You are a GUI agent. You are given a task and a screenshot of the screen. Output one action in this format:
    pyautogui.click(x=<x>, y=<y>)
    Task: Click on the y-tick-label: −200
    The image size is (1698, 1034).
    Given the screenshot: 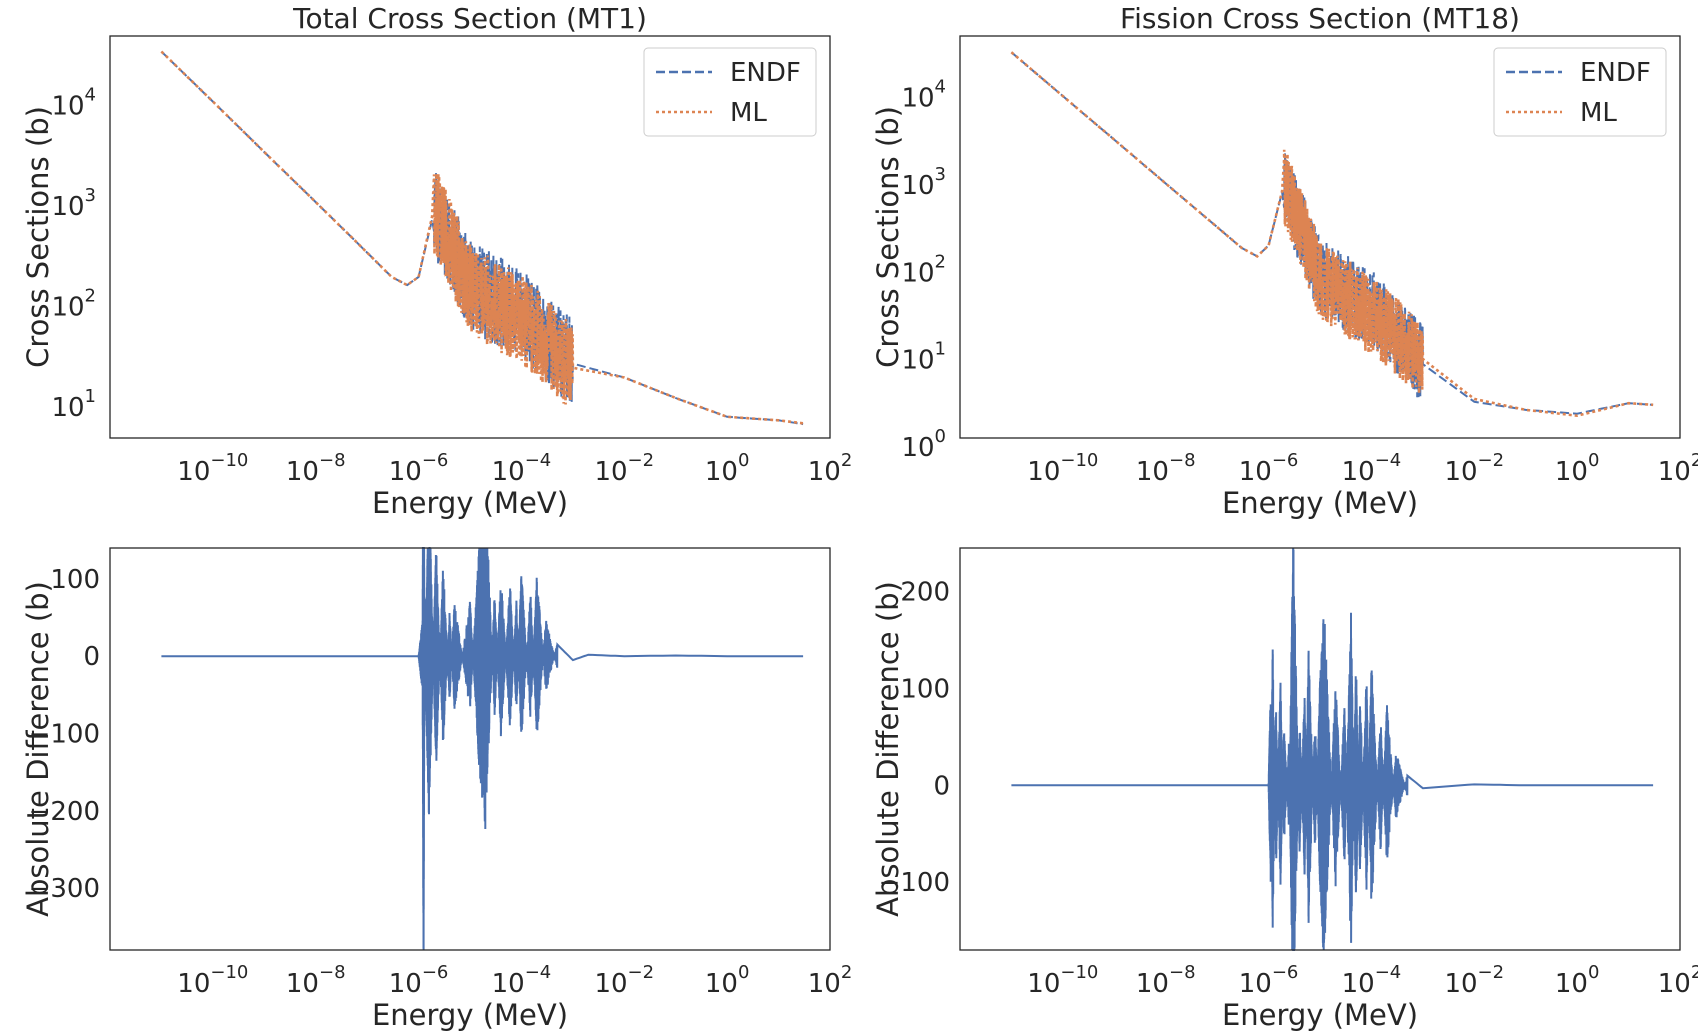 What is the action you would take?
    pyautogui.click(x=64, y=812)
    